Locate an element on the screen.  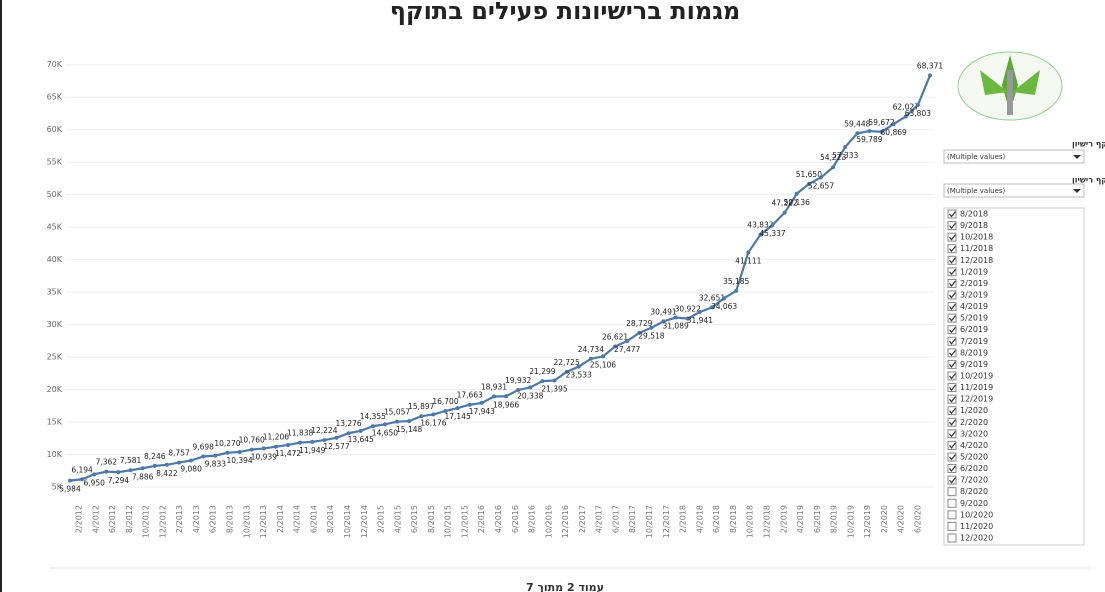
filter-title: חודש תוקף רישיון is located at coordinates (1088, 180).